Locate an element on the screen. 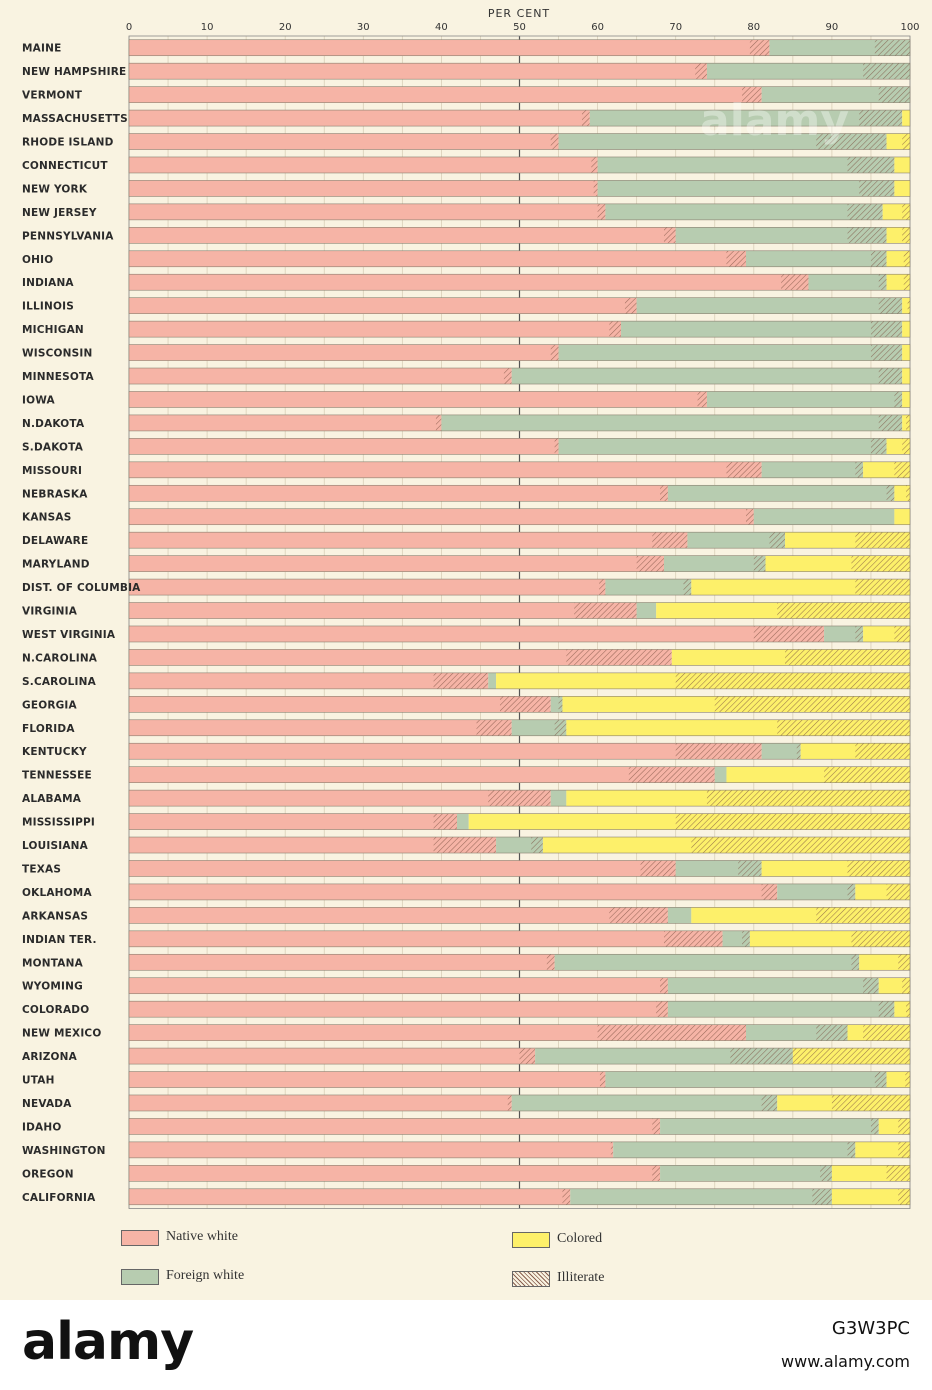  state-label: WASHINGTON is located at coordinates (64, 1151).